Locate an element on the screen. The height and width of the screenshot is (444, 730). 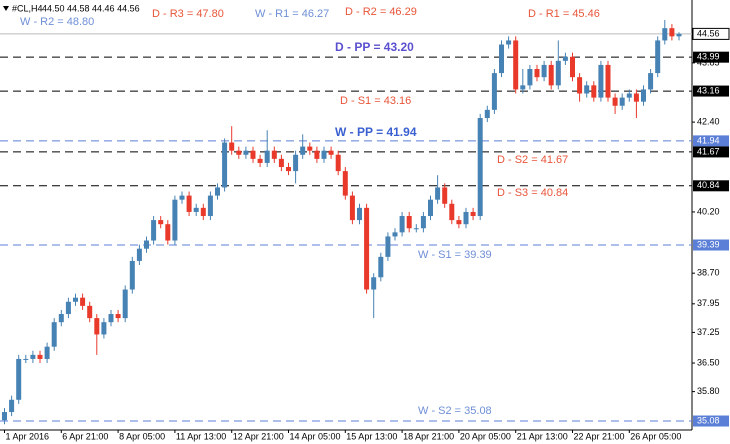
y-tick-label: 35.80 is located at coordinates (708, 391).